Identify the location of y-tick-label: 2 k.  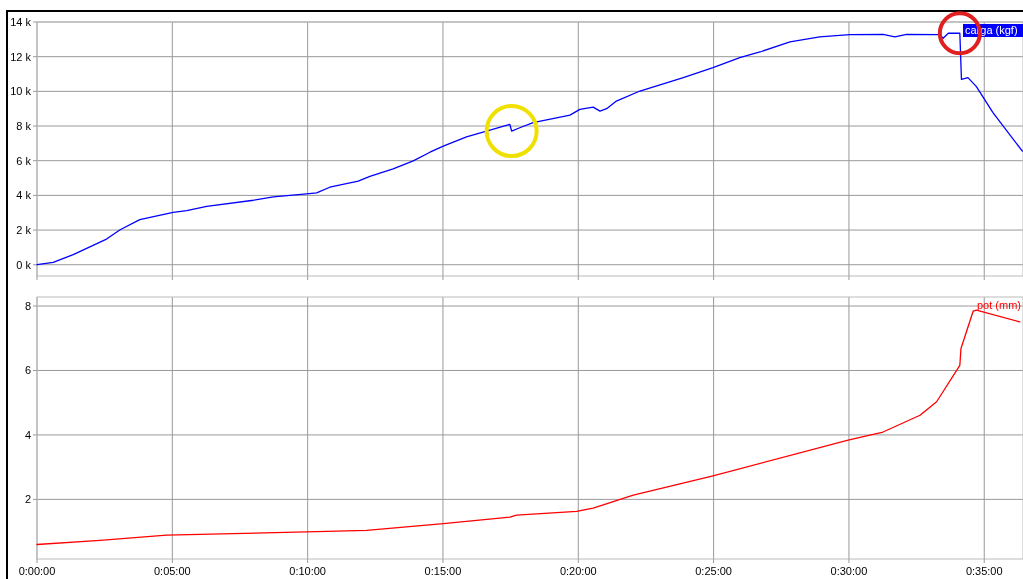
(24, 229).